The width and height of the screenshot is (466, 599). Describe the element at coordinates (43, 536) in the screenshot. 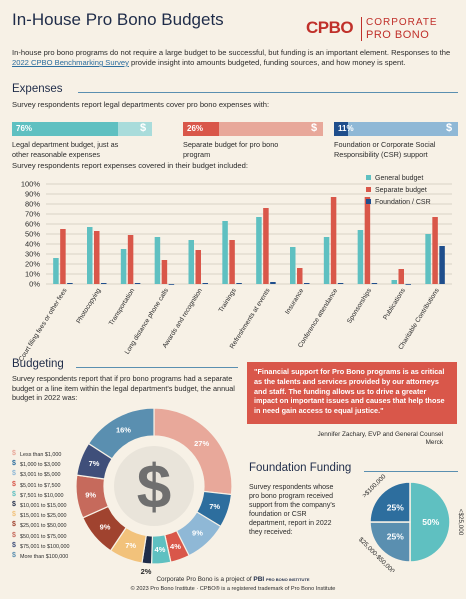

I see `legend-label: $50,001 to $75,000` at that location.